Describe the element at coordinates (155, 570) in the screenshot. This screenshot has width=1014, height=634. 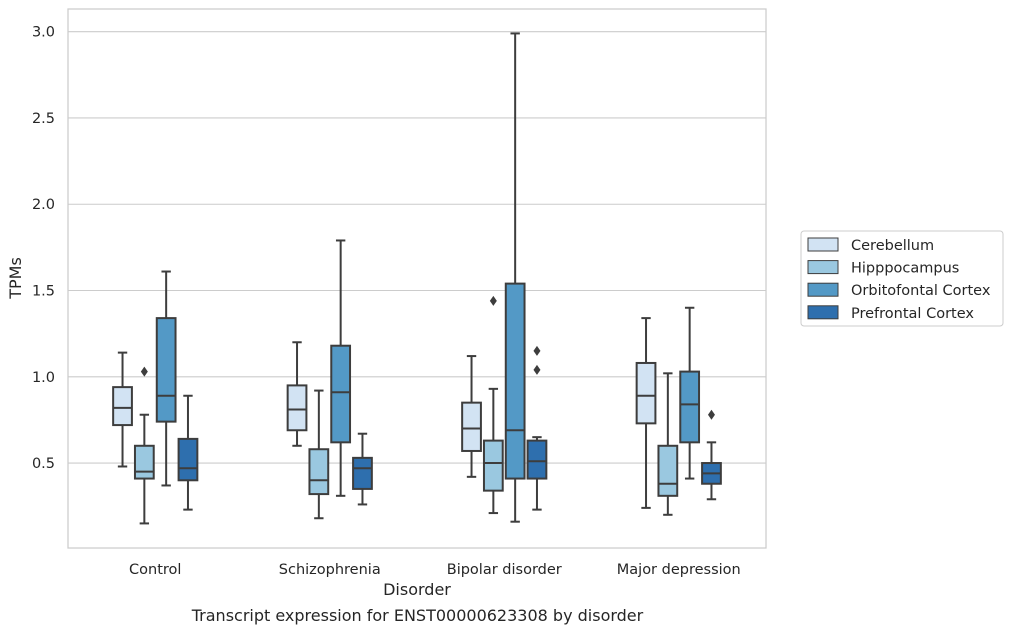
I see `x-tick-label: Control` at that location.